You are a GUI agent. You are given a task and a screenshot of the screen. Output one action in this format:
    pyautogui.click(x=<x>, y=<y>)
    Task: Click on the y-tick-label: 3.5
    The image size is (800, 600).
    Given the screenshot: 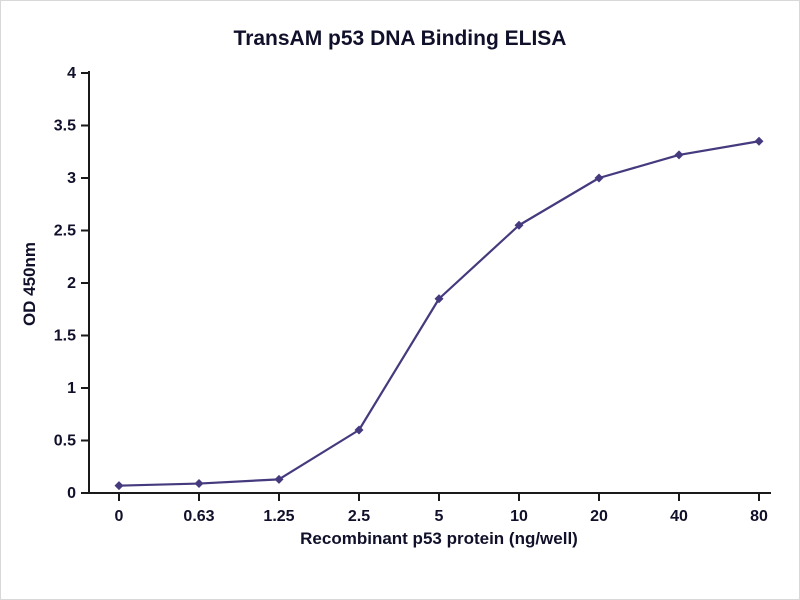 What is the action you would take?
    pyautogui.click(x=65, y=126)
    